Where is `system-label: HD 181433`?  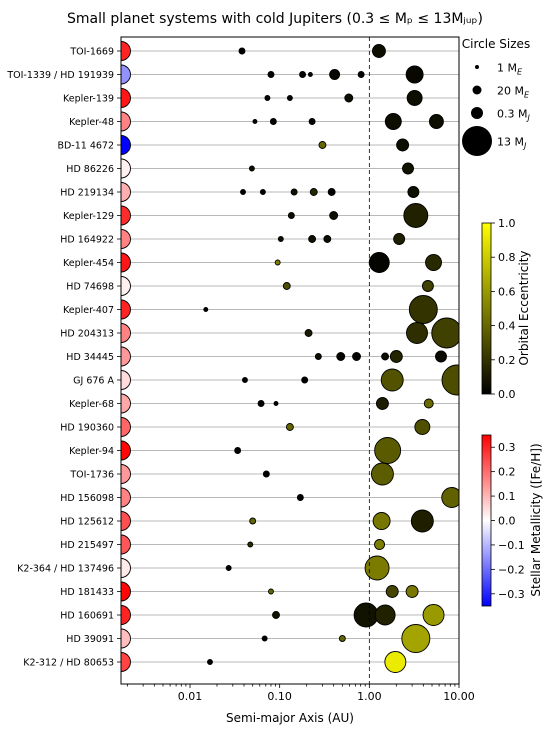
system-label: HD 181433 is located at coordinates (87, 592).